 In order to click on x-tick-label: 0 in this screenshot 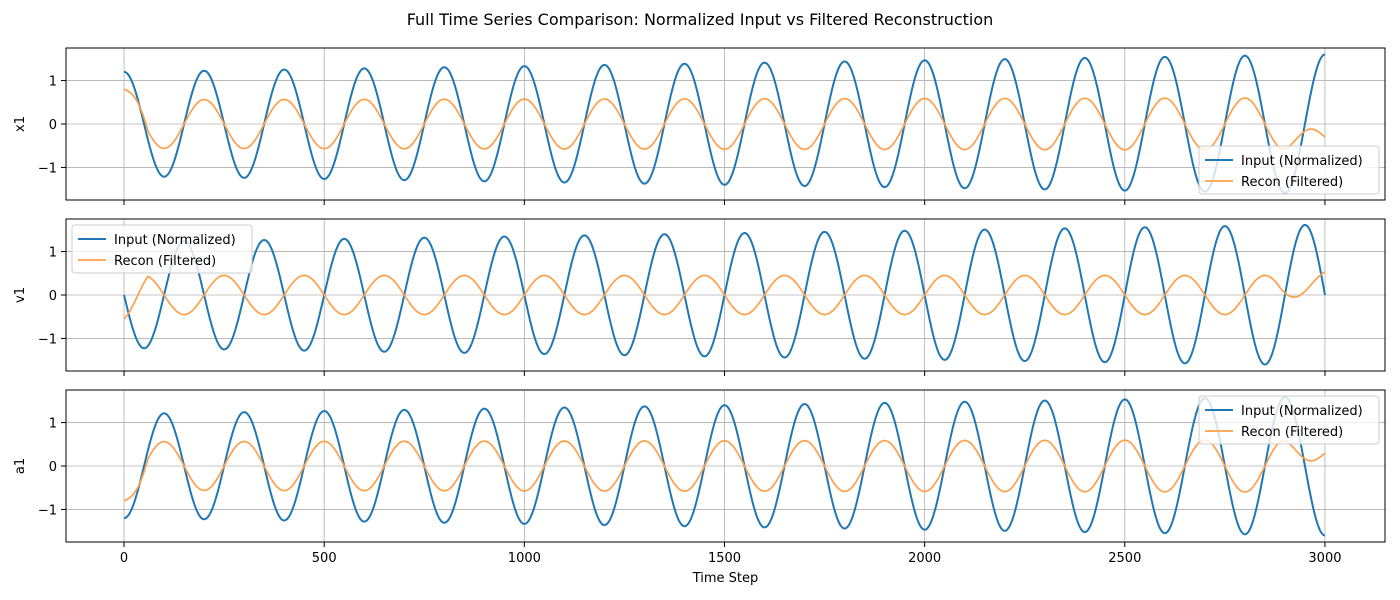, I will do `click(124, 558)`.